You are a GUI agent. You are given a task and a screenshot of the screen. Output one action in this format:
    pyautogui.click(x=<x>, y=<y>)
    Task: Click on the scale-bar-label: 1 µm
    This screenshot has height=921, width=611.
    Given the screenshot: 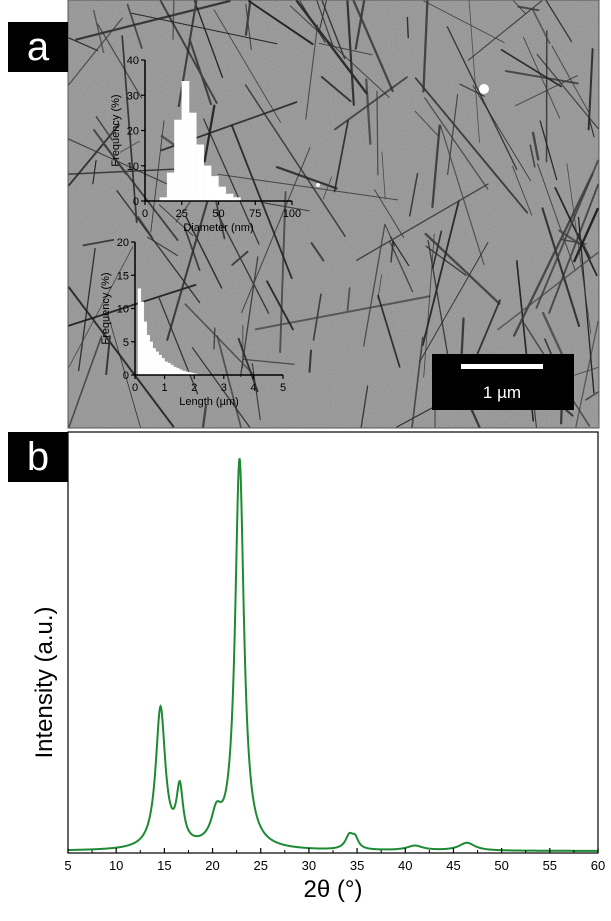 What is the action you would take?
    pyautogui.click(x=502, y=392)
    